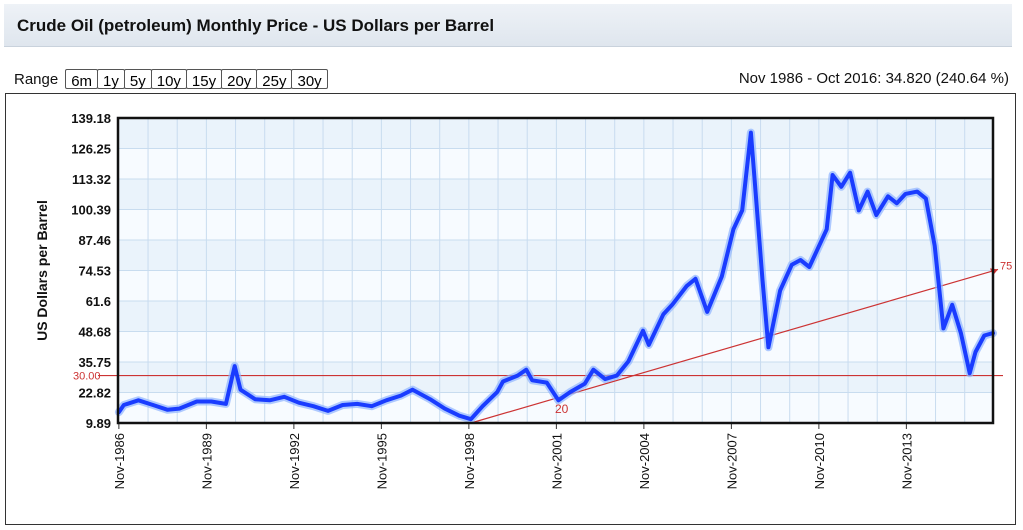 The image size is (1023, 530). What do you see at coordinates (87, 377) in the screenshot?
I see `reference-line-label: 30.00` at bounding box center [87, 377].